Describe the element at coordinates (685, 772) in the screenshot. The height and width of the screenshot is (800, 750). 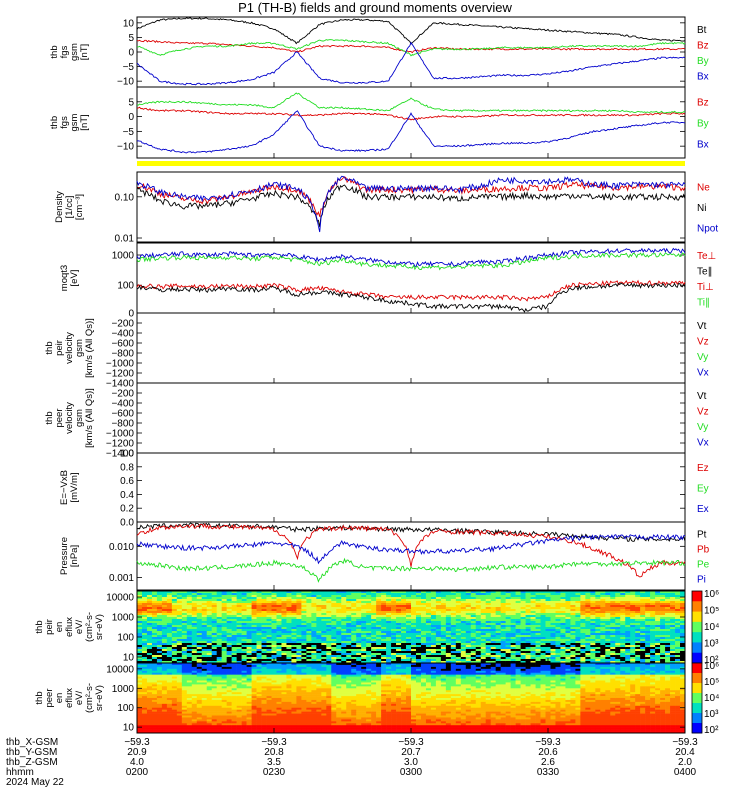
I see `x-tick-label: 0400` at that location.